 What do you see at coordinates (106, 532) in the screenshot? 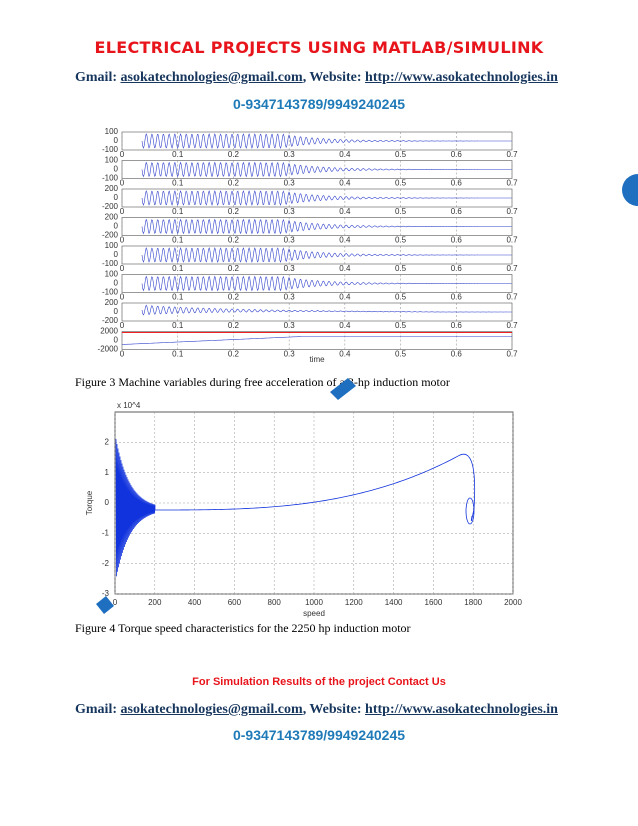
I see `y-tick-label: -1` at bounding box center [106, 532].